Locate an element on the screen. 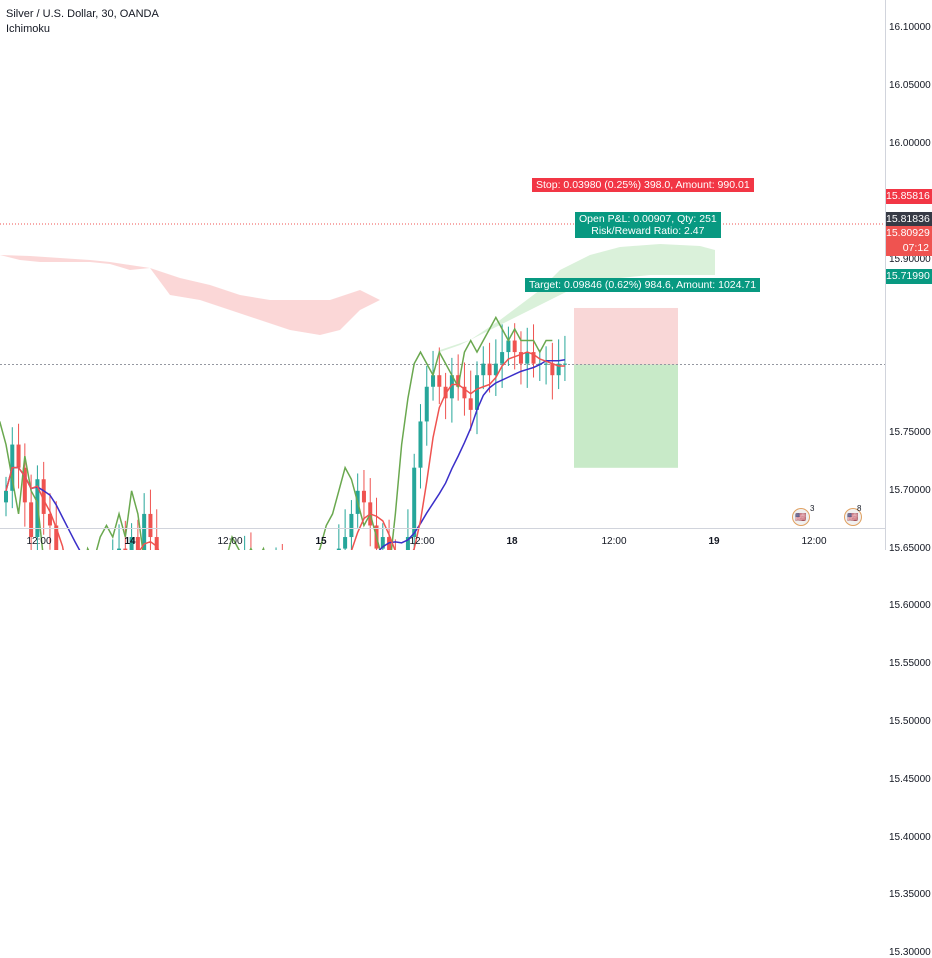 Image resolution: width=932 pixels, height=958 pixels. price-tick-label: 15.40000 is located at coordinates (910, 837).